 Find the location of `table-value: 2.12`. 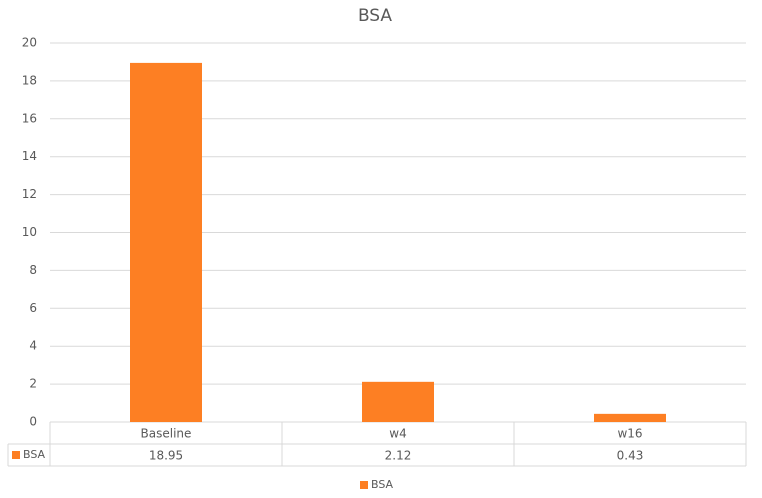

table-value: 2.12 is located at coordinates (398, 456).